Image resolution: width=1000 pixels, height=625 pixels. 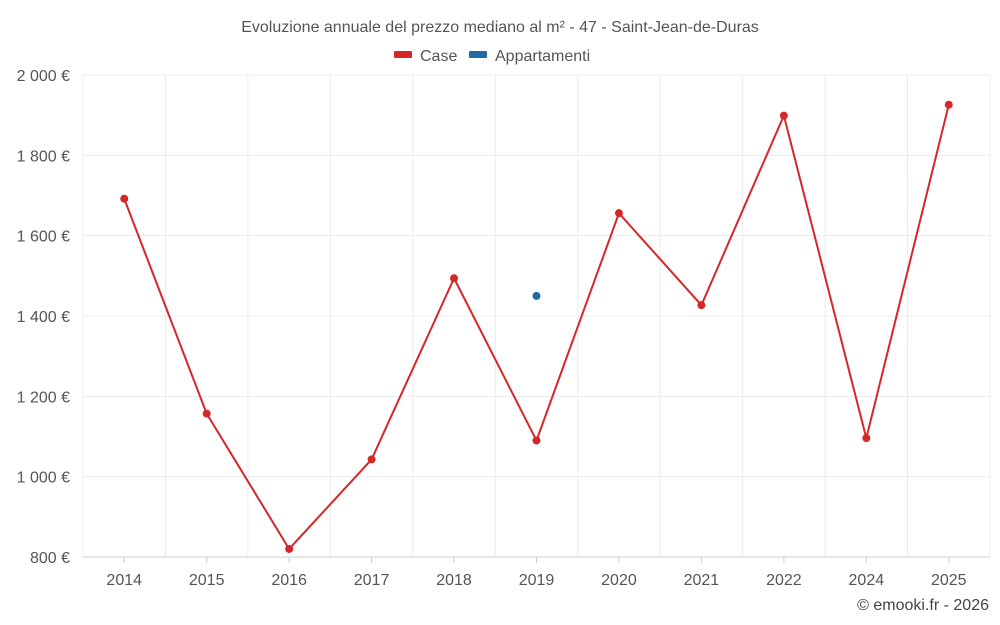 I want to click on y-tick-label: 1 800 €, so click(x=43, y=156).